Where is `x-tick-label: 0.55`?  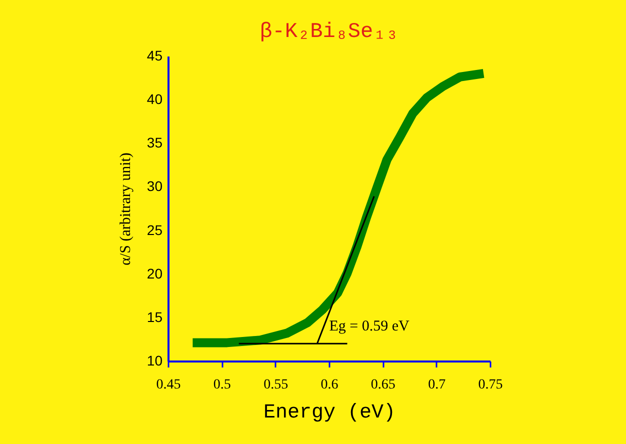 x-tick-label: 0.55 is located at coordinates (276, 385).